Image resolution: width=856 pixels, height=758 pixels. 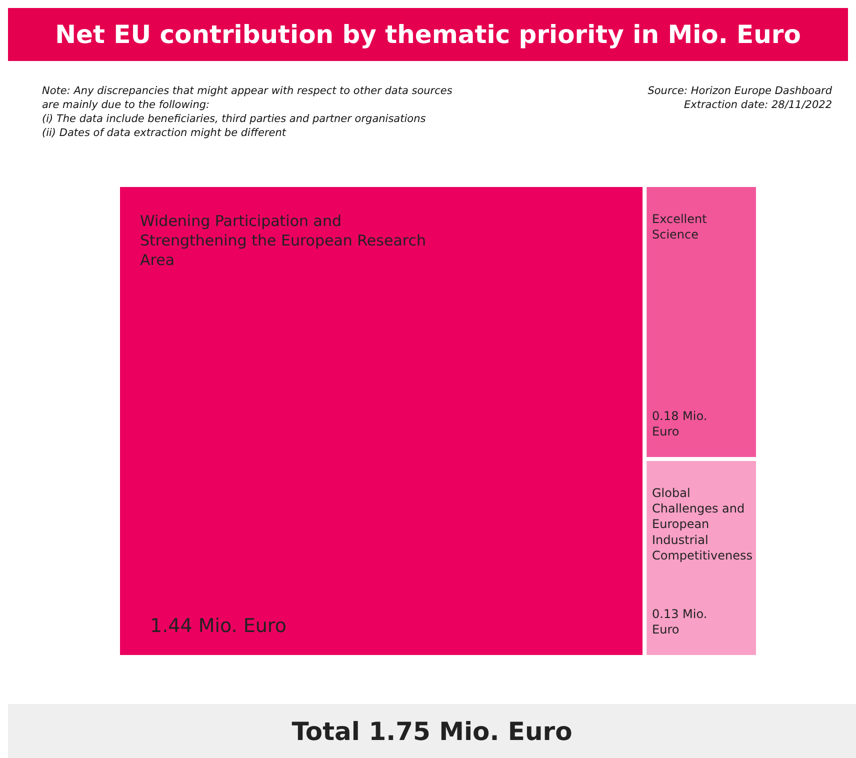 What do you see at coordinates (740, 91) in the screenshot?
I see `source-note: Source: Horizon Europe Dashboard` at bounding box center [740, 91].